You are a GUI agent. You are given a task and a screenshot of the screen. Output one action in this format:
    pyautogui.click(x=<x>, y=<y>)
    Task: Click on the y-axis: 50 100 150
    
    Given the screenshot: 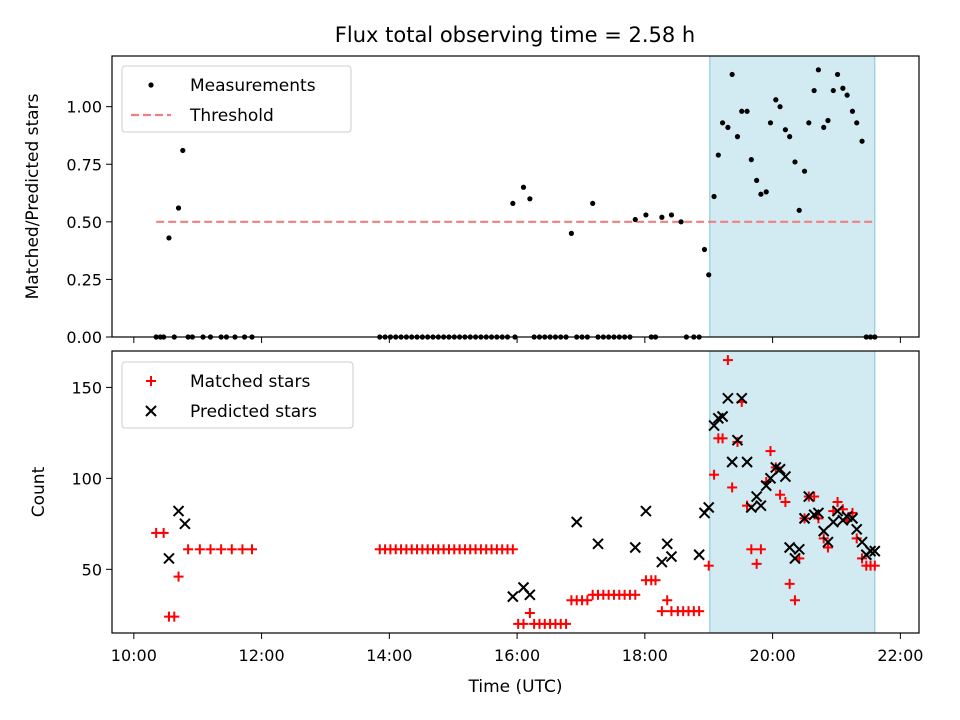 What is the action you would take?
    pyautogui.click(x=91, y=478)
    